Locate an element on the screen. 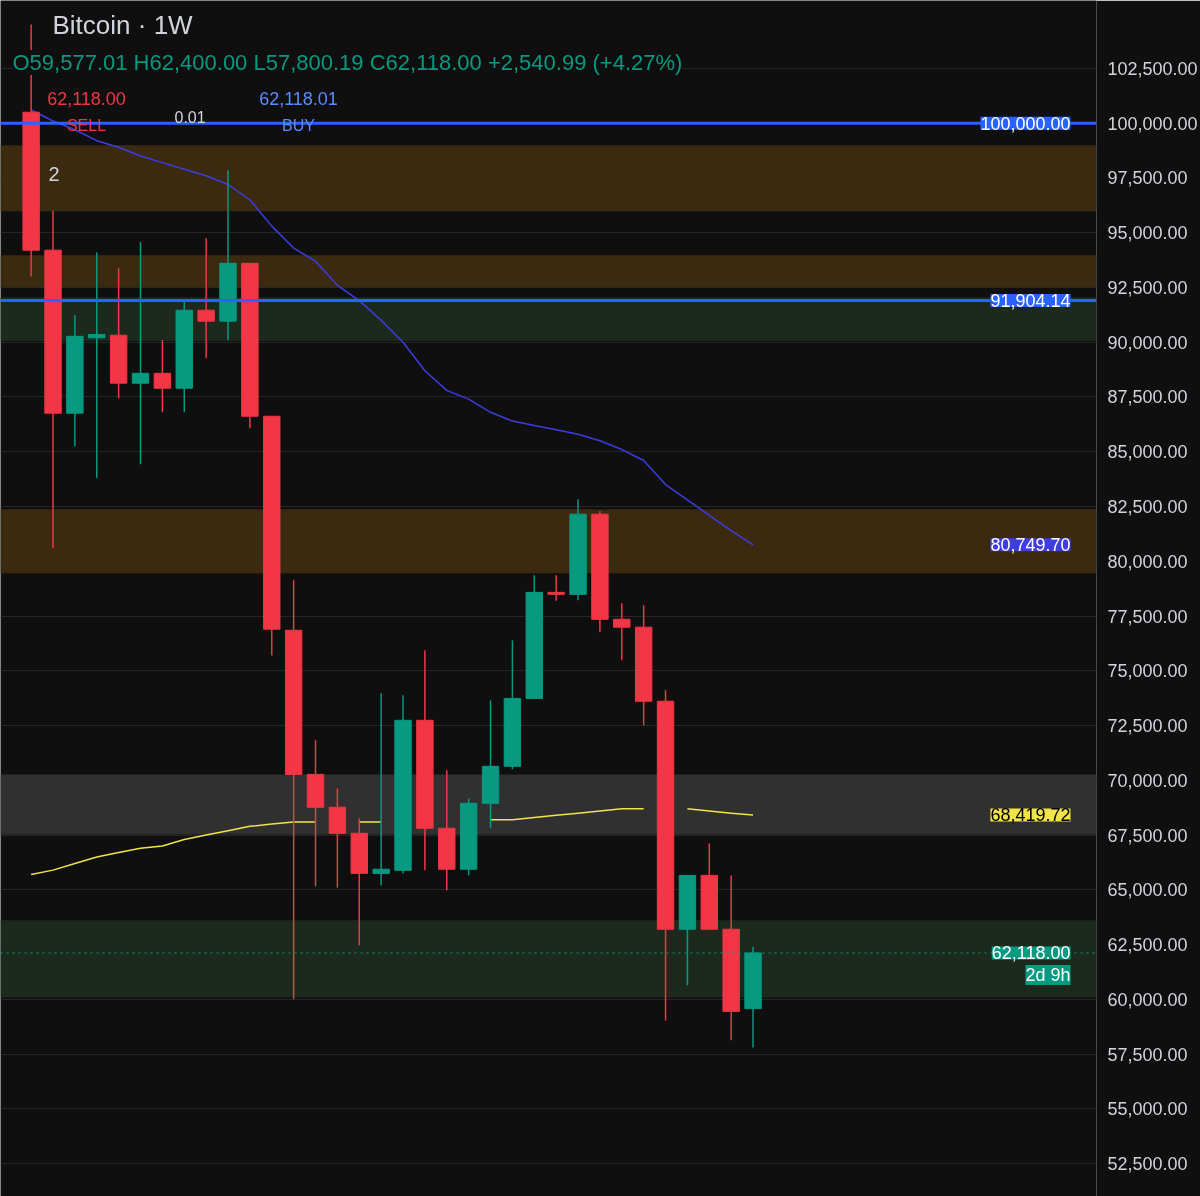 The height and width of the screenshot is (1196, 1200). y-tick-label: 72,500.00 is located at coordinates (1147, 726).